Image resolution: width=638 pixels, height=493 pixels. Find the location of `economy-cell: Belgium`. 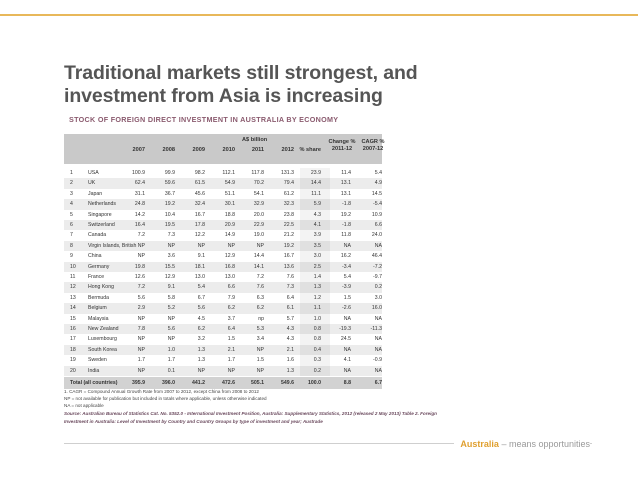

economy-cell: Belgium is located at coordinates (97, 308).